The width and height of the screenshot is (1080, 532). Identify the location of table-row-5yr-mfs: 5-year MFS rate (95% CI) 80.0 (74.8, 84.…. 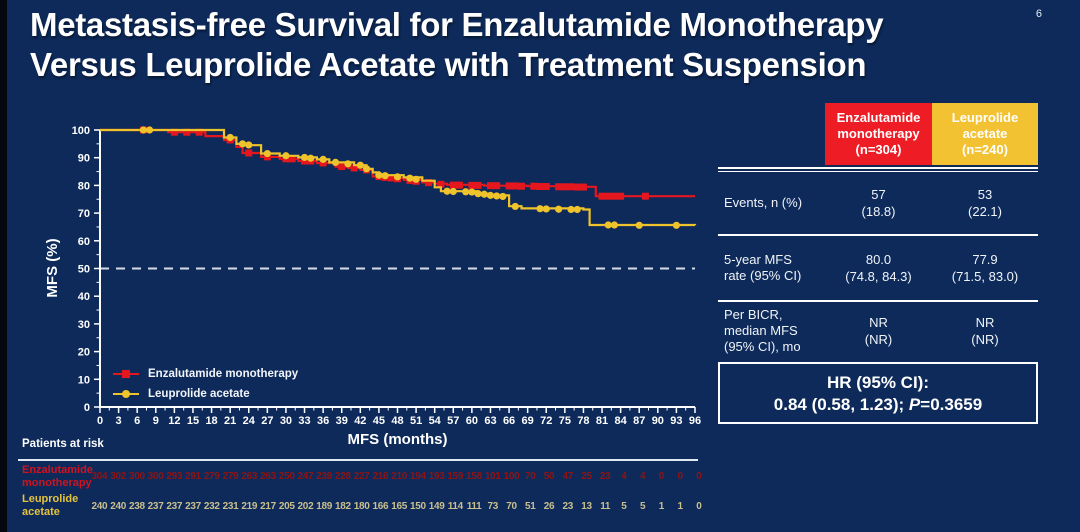
(878, 268).